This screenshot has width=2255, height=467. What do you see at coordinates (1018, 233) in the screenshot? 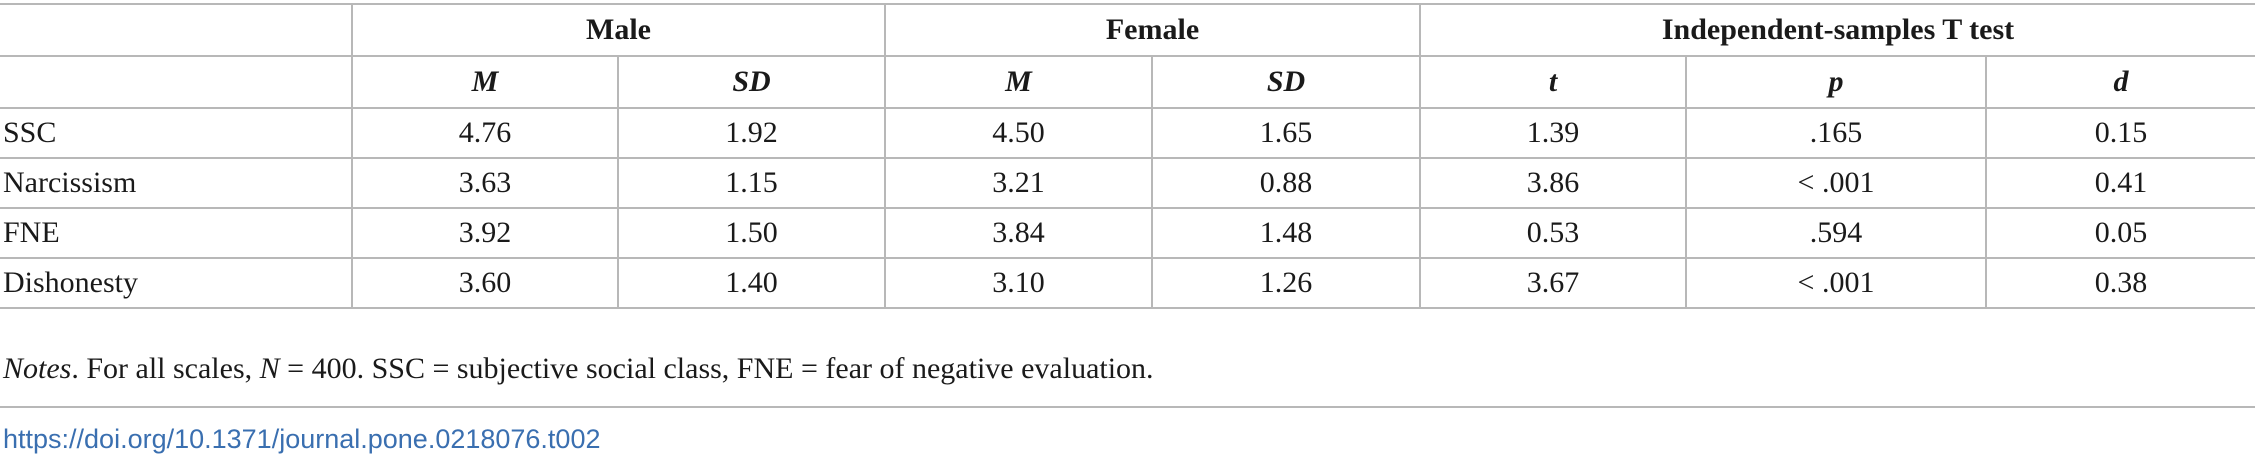
I see `cell-female-m: 3.84` at bounding box center [1018, 233].